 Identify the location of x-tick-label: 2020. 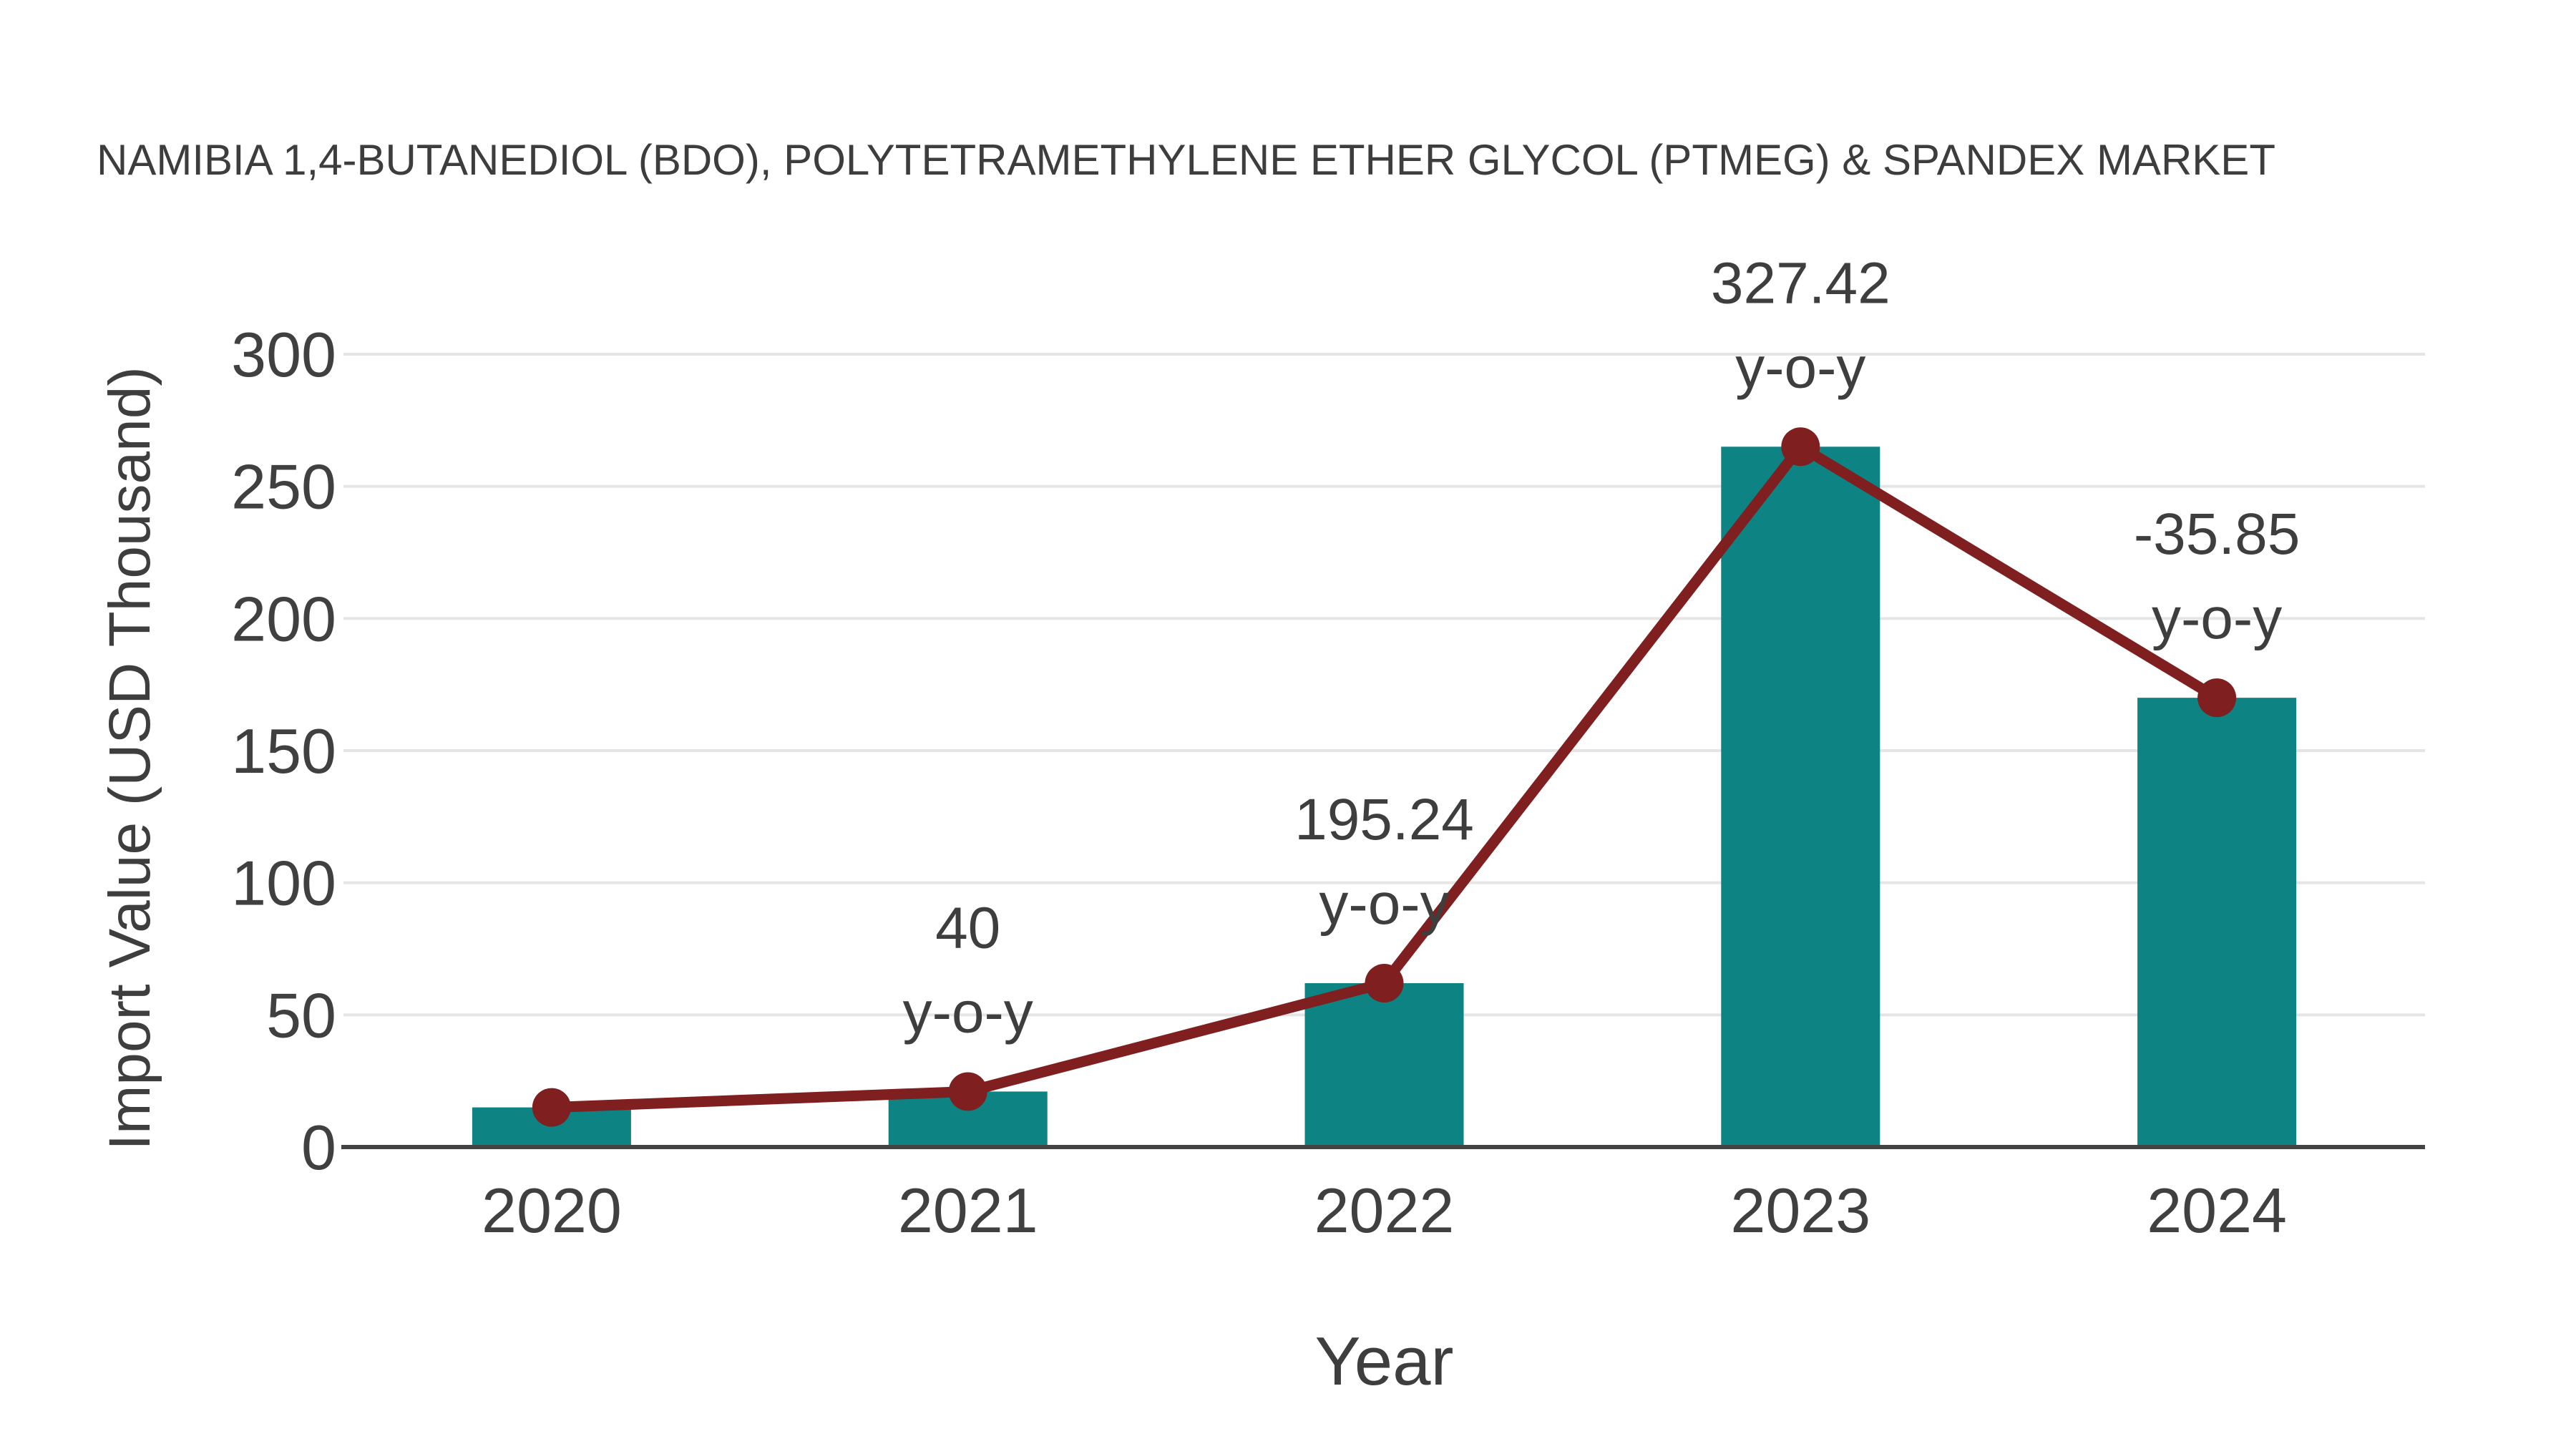
(552, 1210).